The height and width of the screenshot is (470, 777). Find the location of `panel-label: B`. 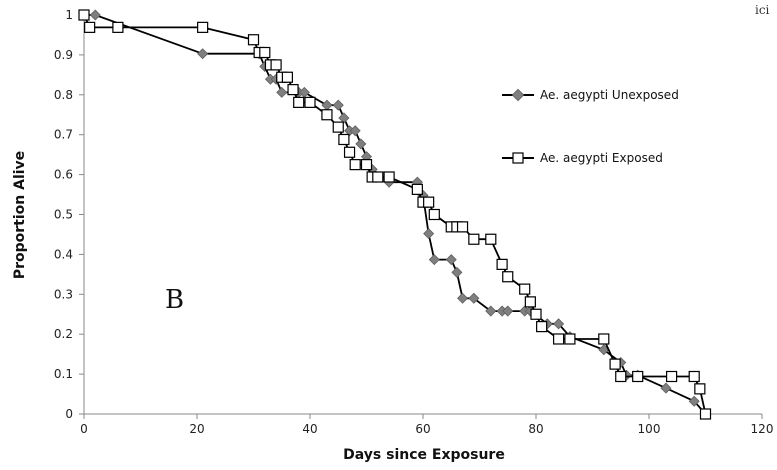

panel-label: B is located at coordinates (174, 300).